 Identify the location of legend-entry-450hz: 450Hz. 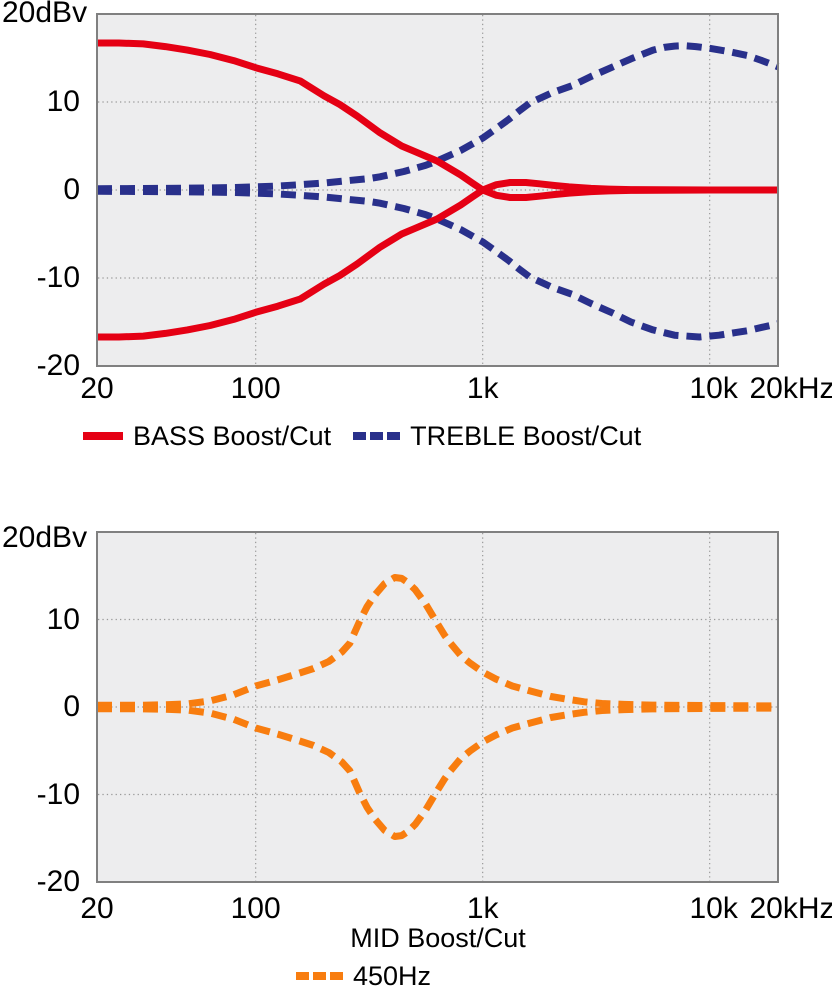
(363, 976).